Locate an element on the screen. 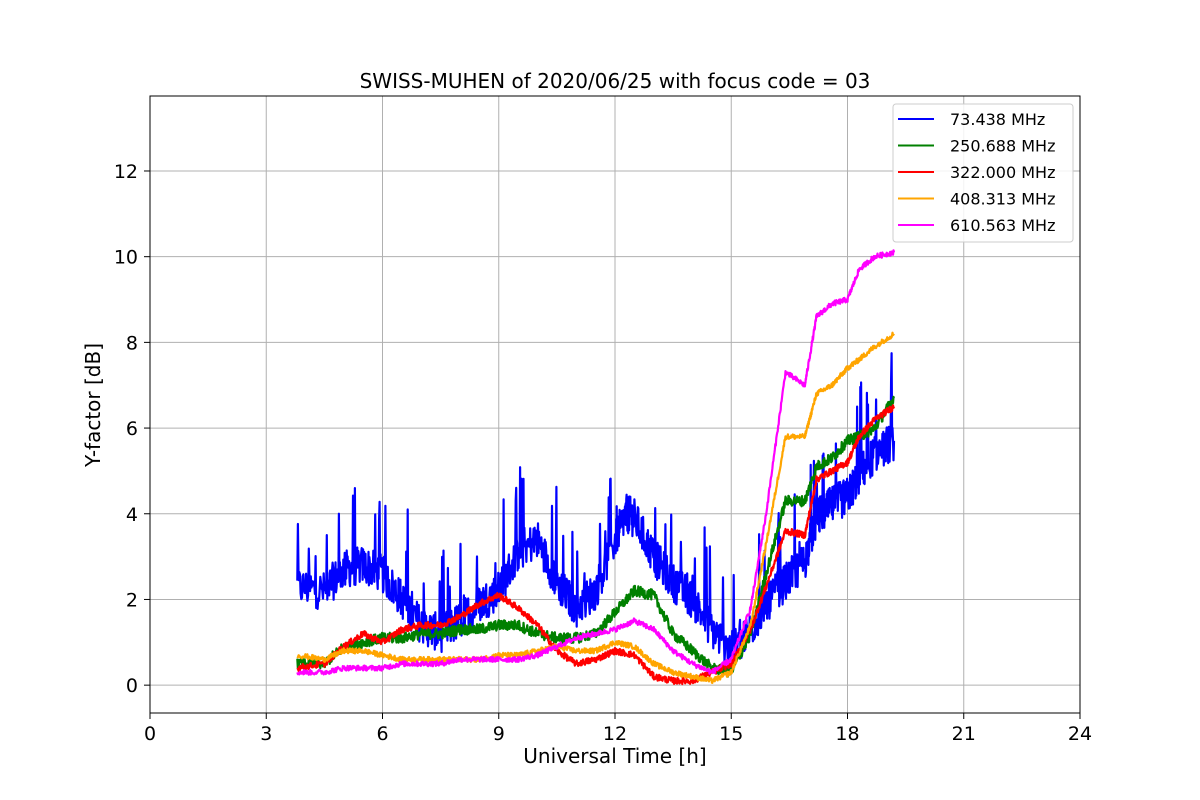 Image resolution: width=1200 pixels, height=800 pixels. y-tick-label: 8 is located at coordinates (132, 343).